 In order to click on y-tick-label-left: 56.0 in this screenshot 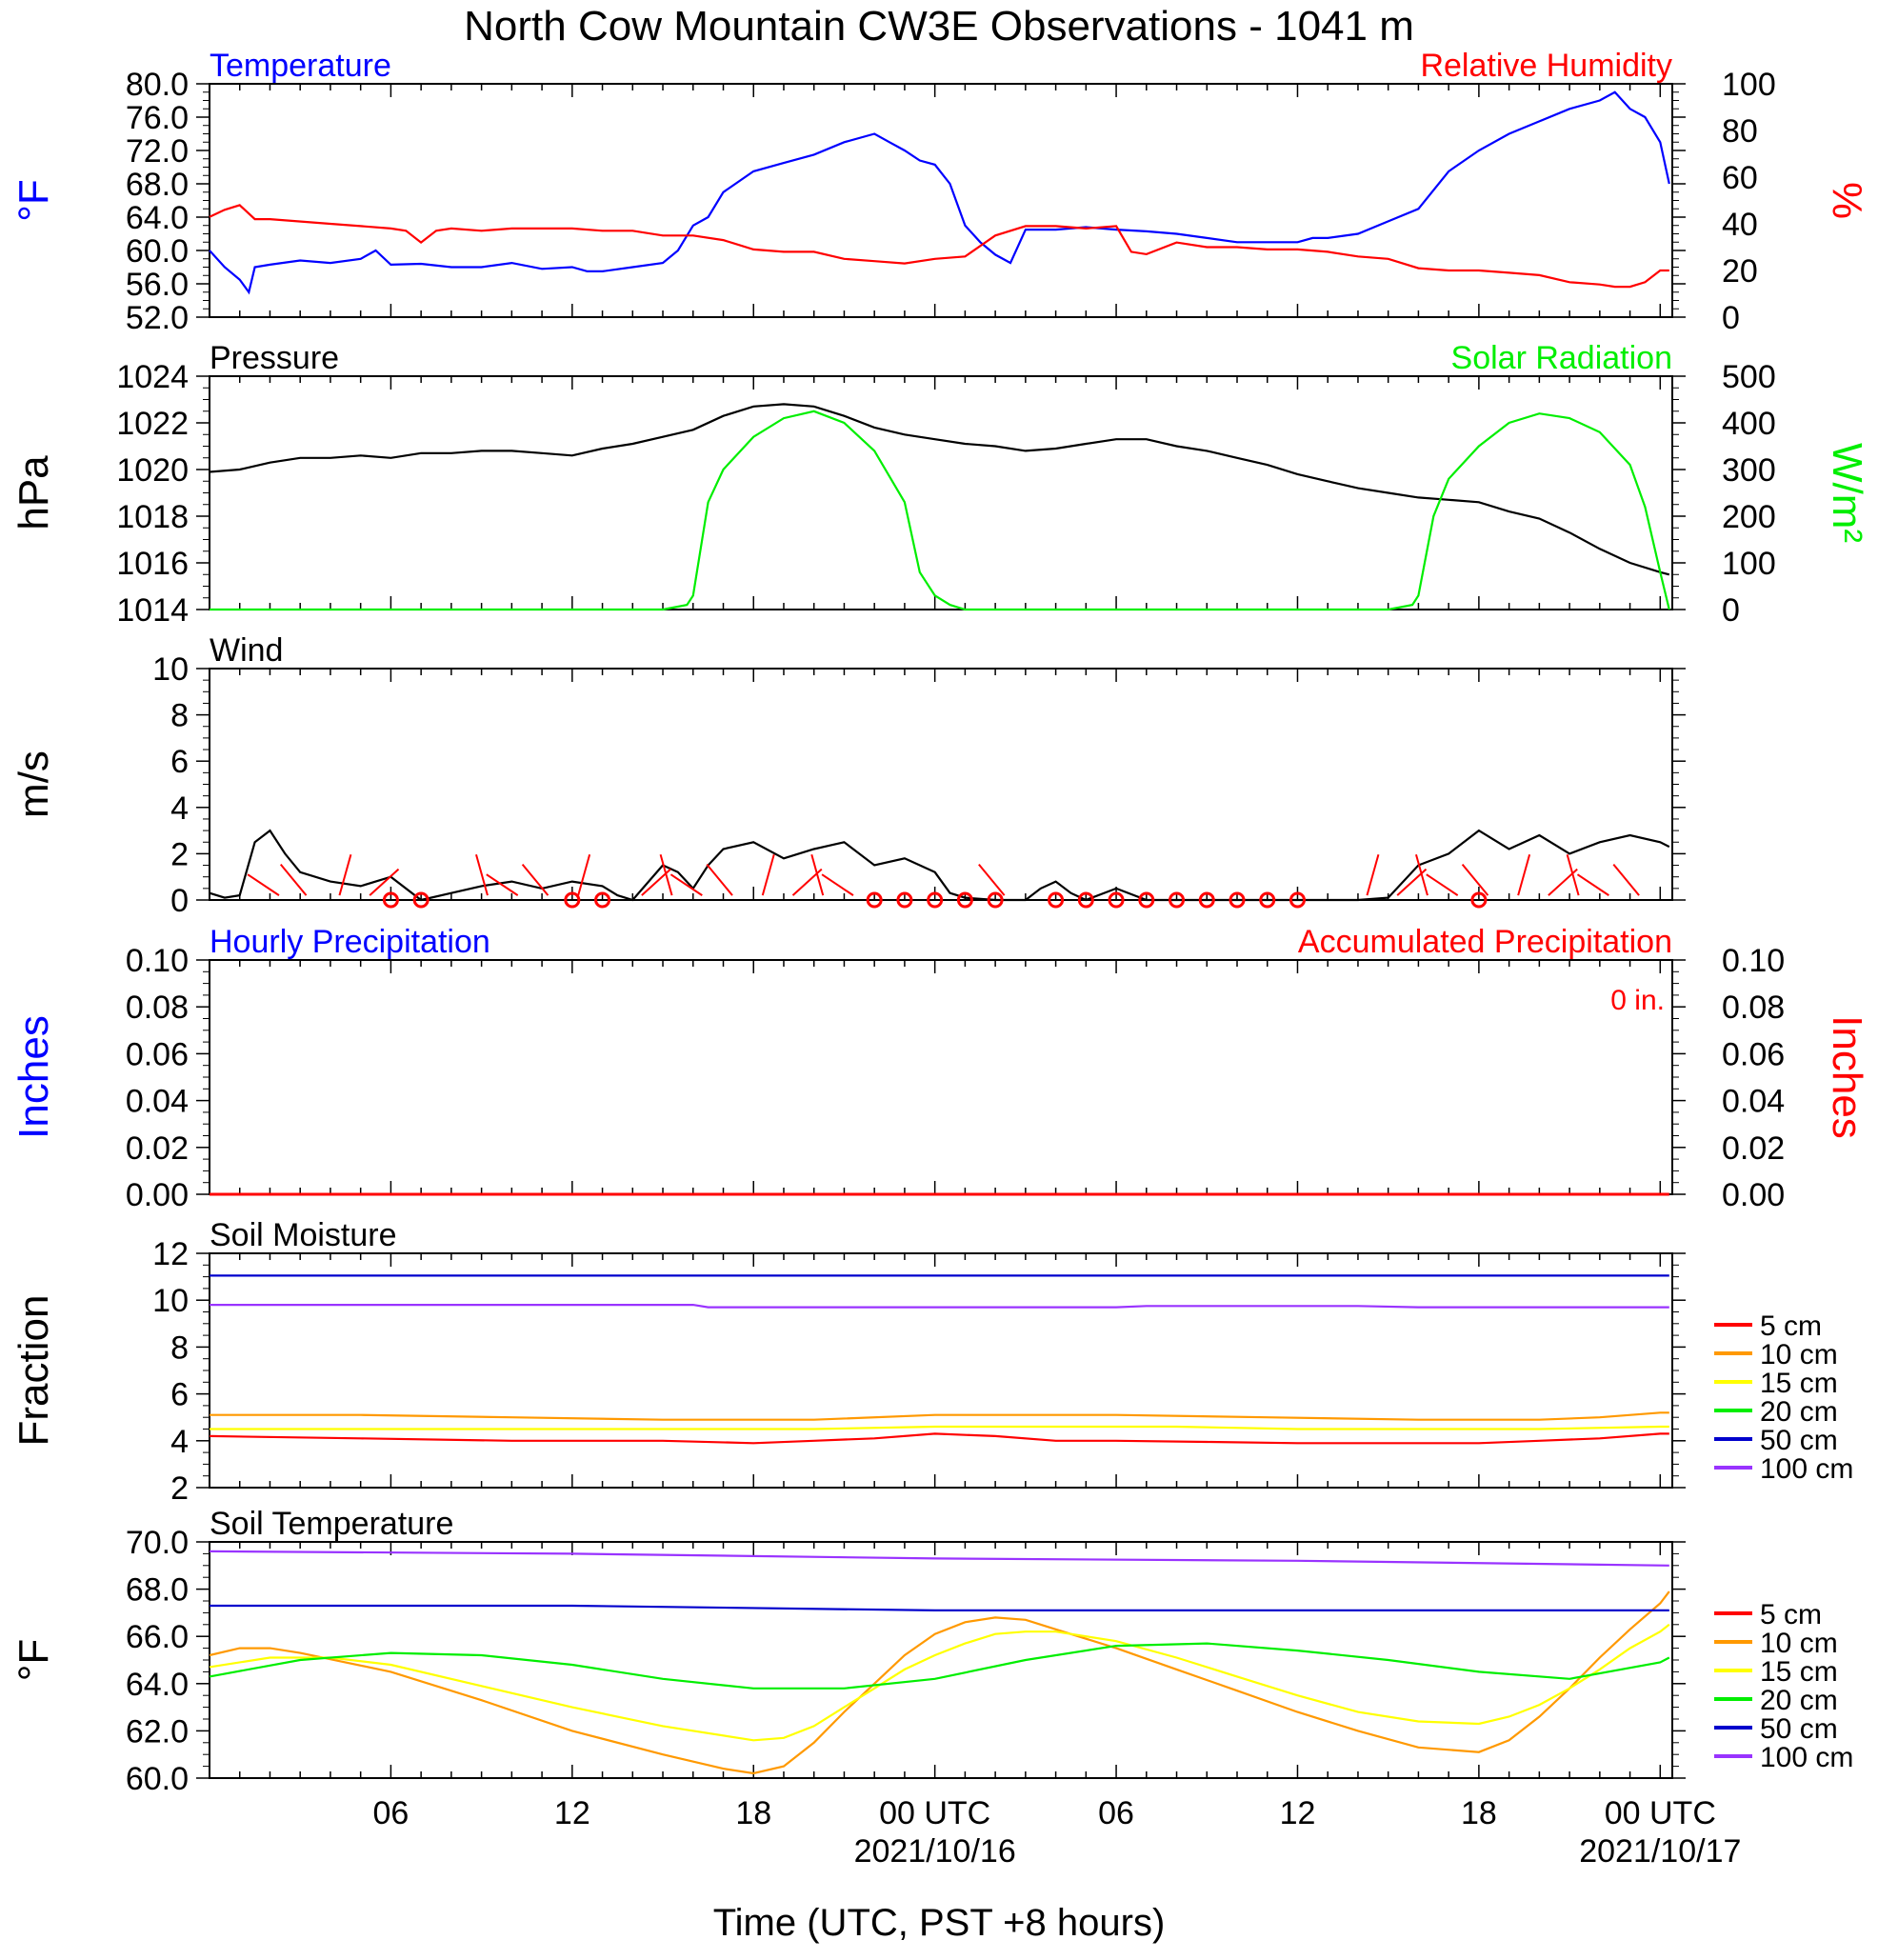, I will do `click(157, 285)`.